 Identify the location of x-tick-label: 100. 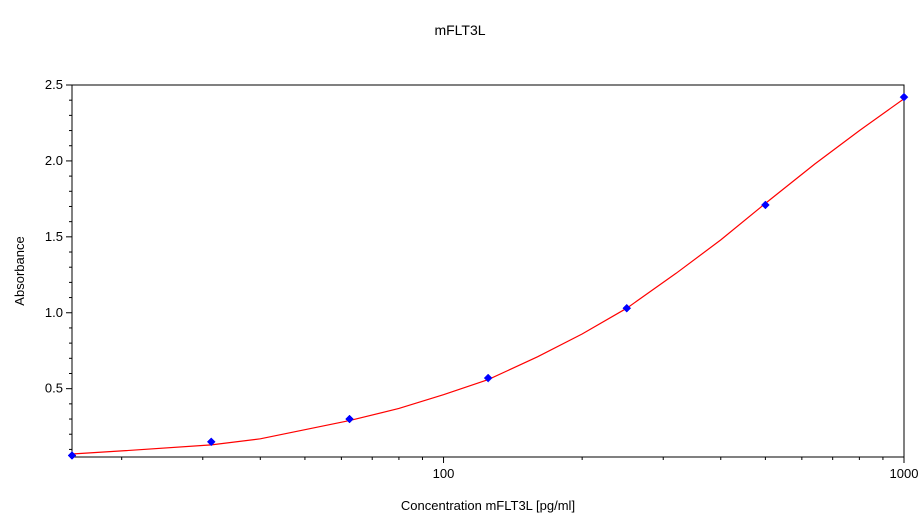
(444, 473).